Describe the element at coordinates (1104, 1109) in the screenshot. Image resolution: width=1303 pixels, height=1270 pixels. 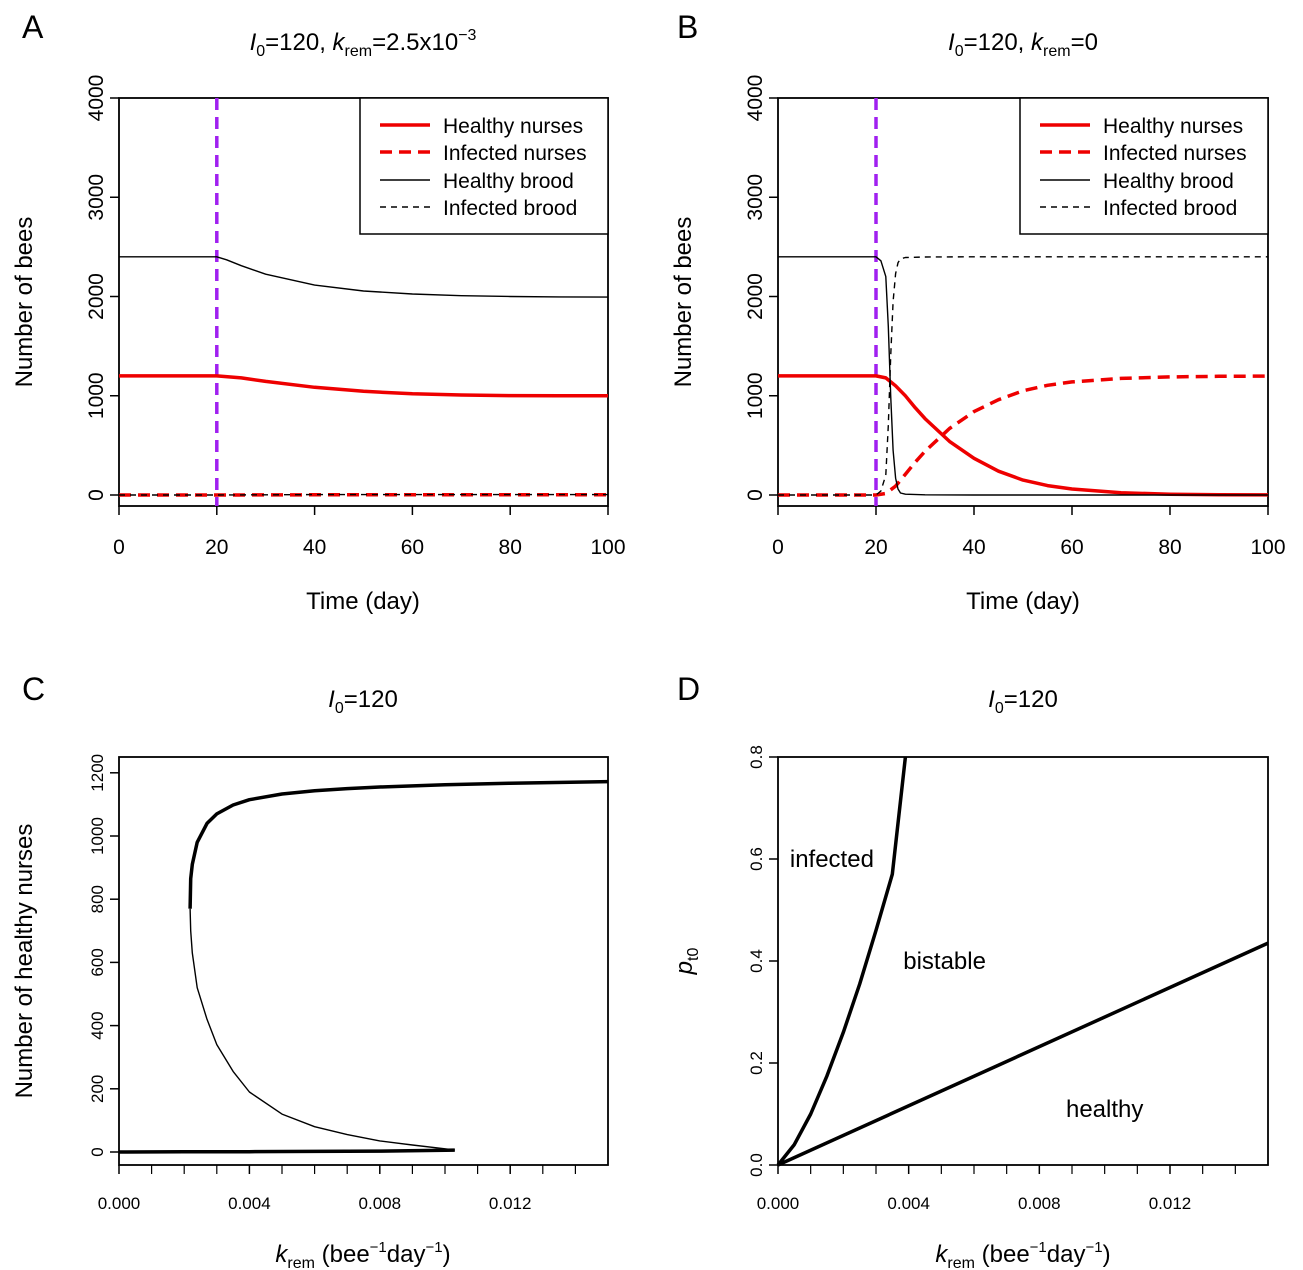
I see `region-label-healthy: healthy` at that location.